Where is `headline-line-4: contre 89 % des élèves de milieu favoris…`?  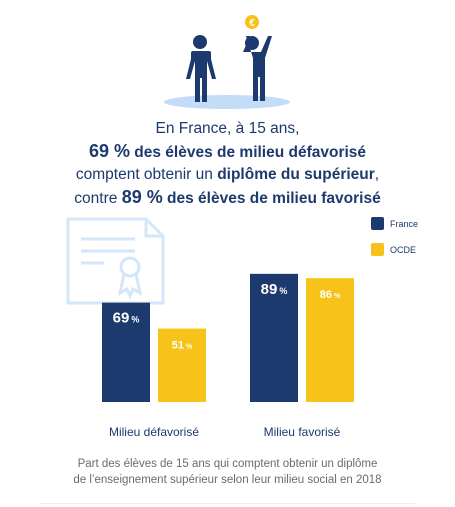
headline-line-4: contre 89 % des élèves de milieu favoris… is located at coordinates (227, 197).